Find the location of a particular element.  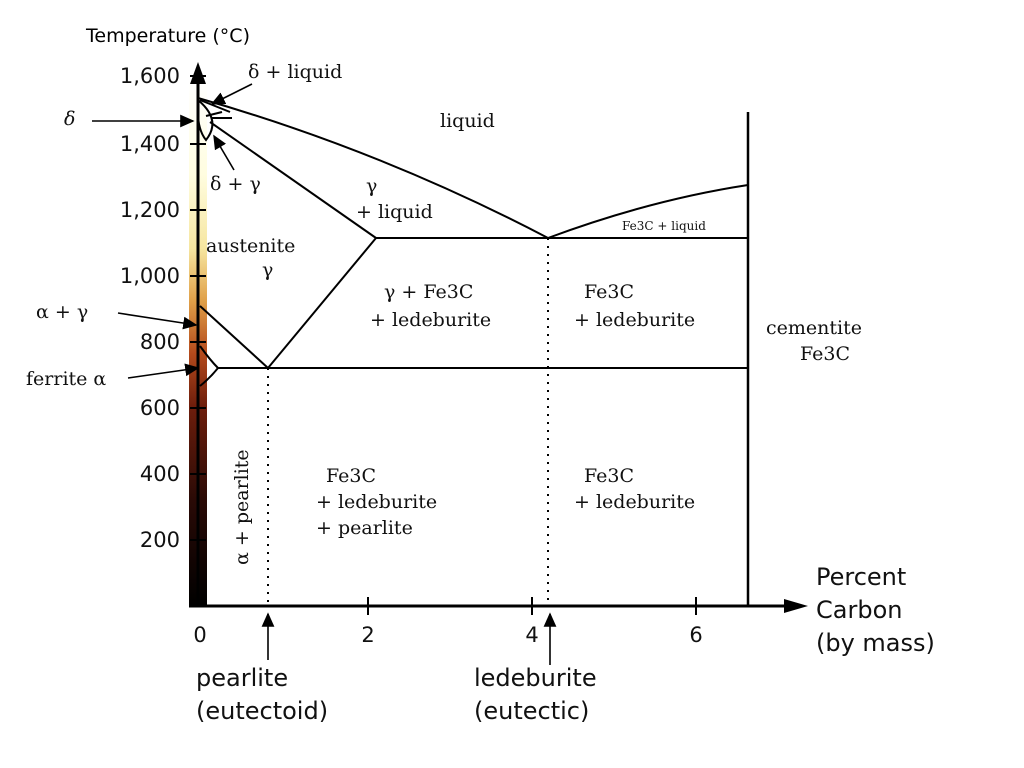

y-tick-label: 1,600 is located at coordinates (150, 76).